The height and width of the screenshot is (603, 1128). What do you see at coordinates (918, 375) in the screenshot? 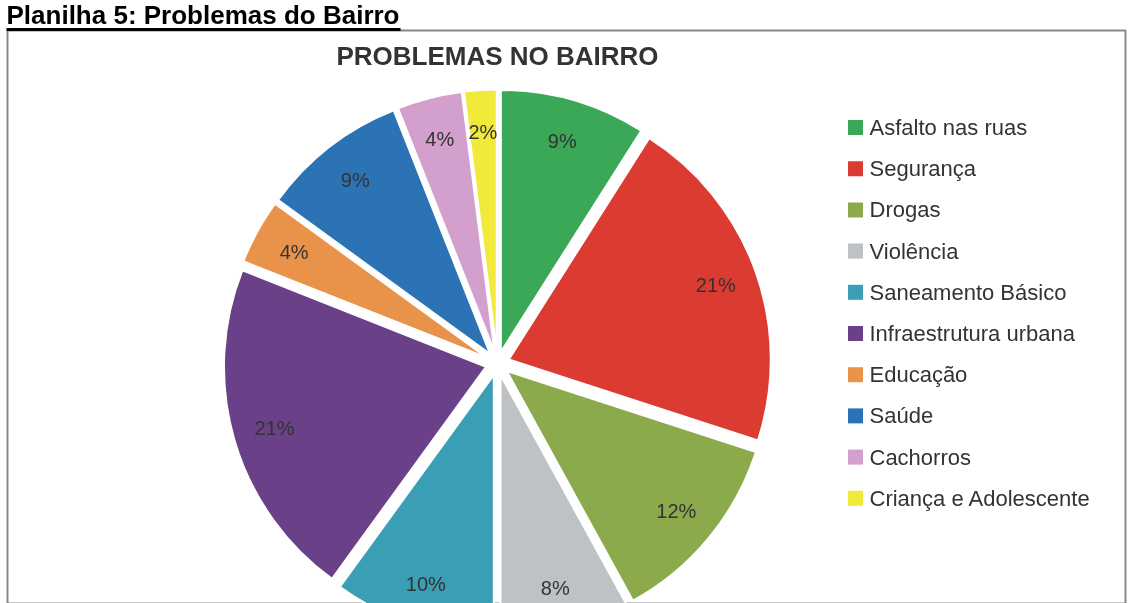
I see `legend-label: Educação` at bounding box center [918, 375].